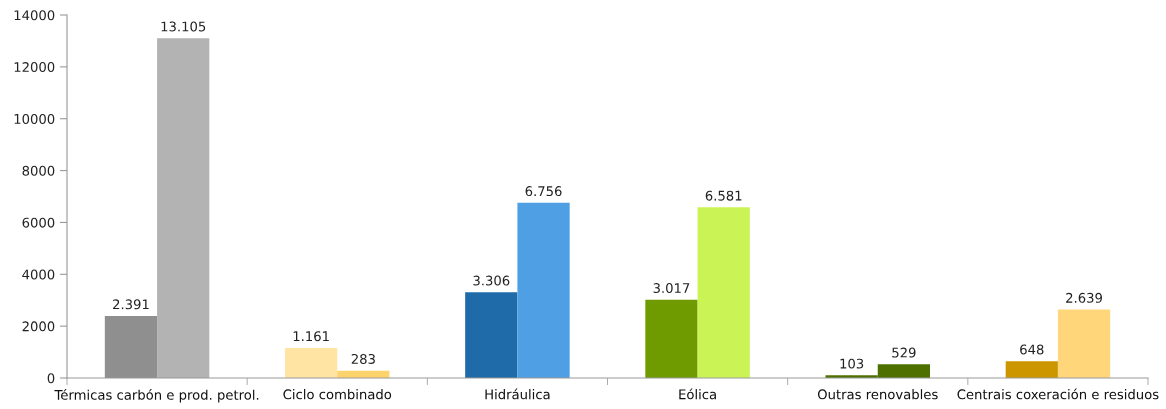 Image resolution: width=1166 pixels, height=409 pixels. I want to click on data-label: 6.756, so click(543, 191).